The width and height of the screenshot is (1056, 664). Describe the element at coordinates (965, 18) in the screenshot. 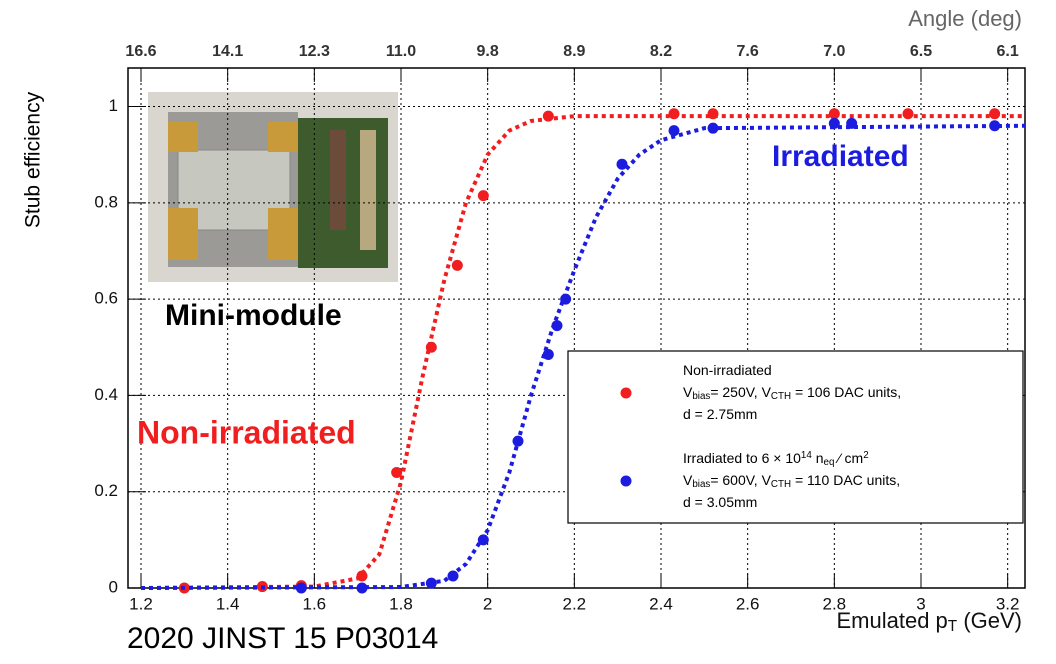

I see `x2-axis-label: Angle (deg)` at that location.